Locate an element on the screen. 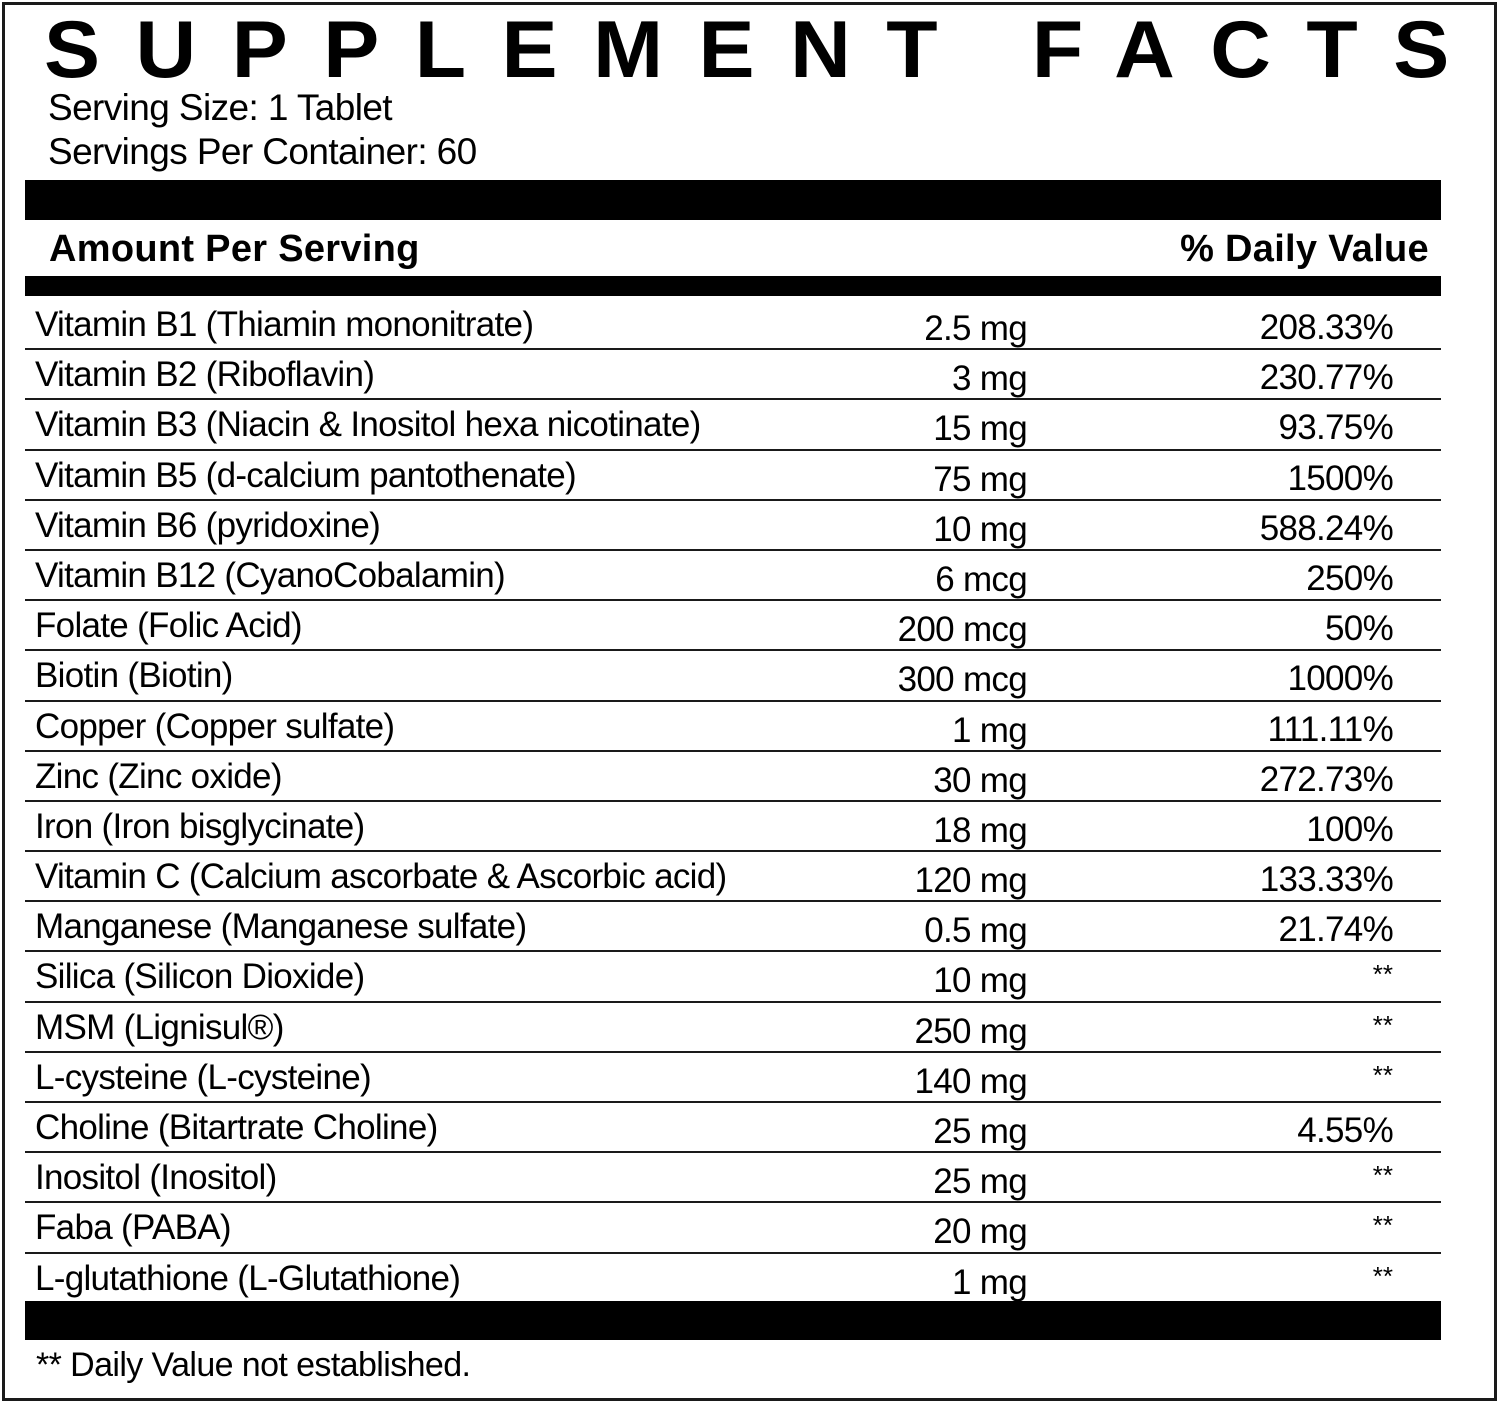 The height and width of the screenshot is (1403, 1500). nutrient-name: Vitamin B2 (Riboflavin) is located at coordinates (205, 375).